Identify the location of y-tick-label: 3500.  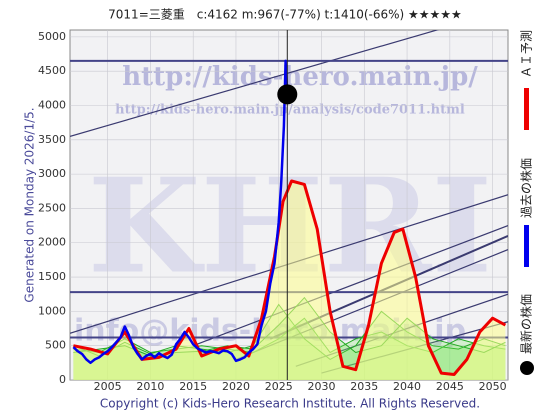
(52, 139).